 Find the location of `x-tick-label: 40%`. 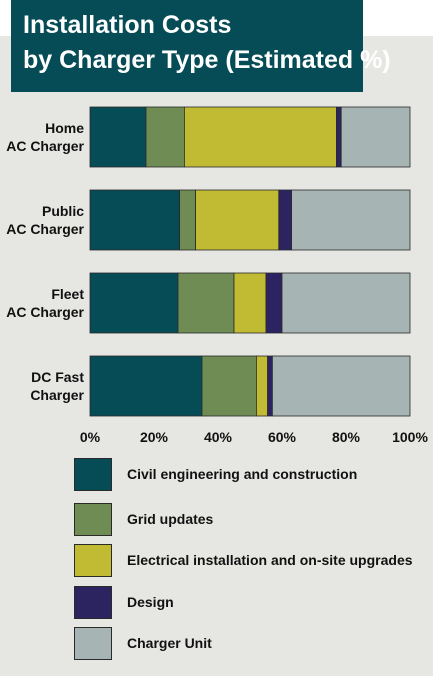

x-tick-label: 40% is located at coordinates (218, 437).